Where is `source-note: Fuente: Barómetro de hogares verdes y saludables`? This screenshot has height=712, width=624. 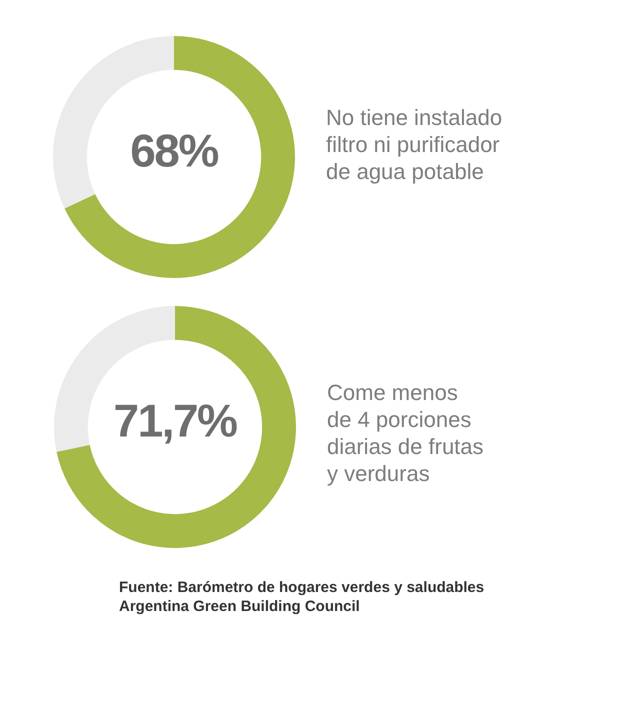
source-note: Fuente: Barómetro de hogares verdes y saludables is located at coordinates (301, 587).